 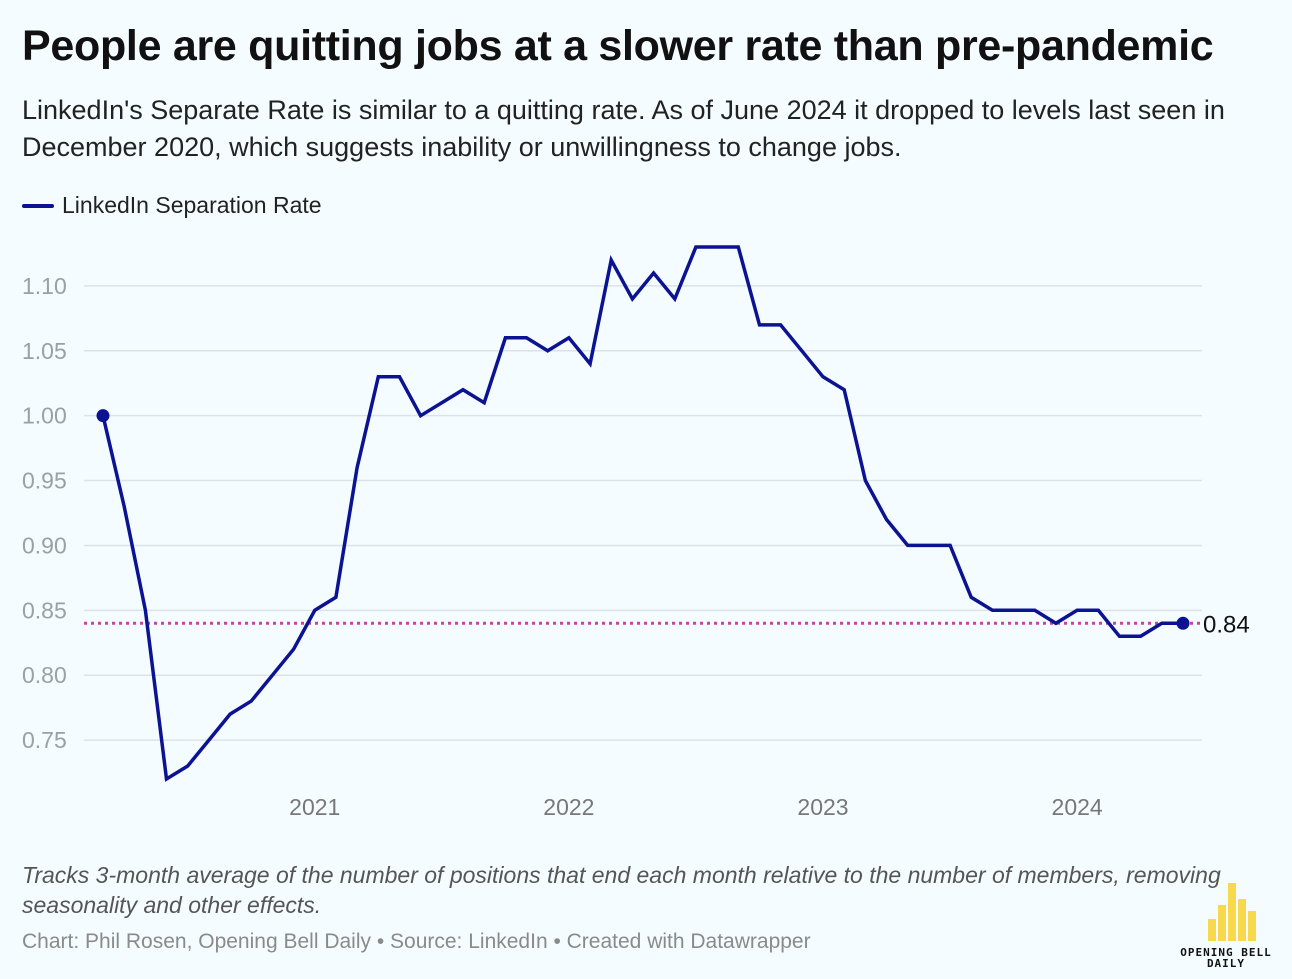 I want to click on y-tick-label: 1.10, so click(x=44, y=286).